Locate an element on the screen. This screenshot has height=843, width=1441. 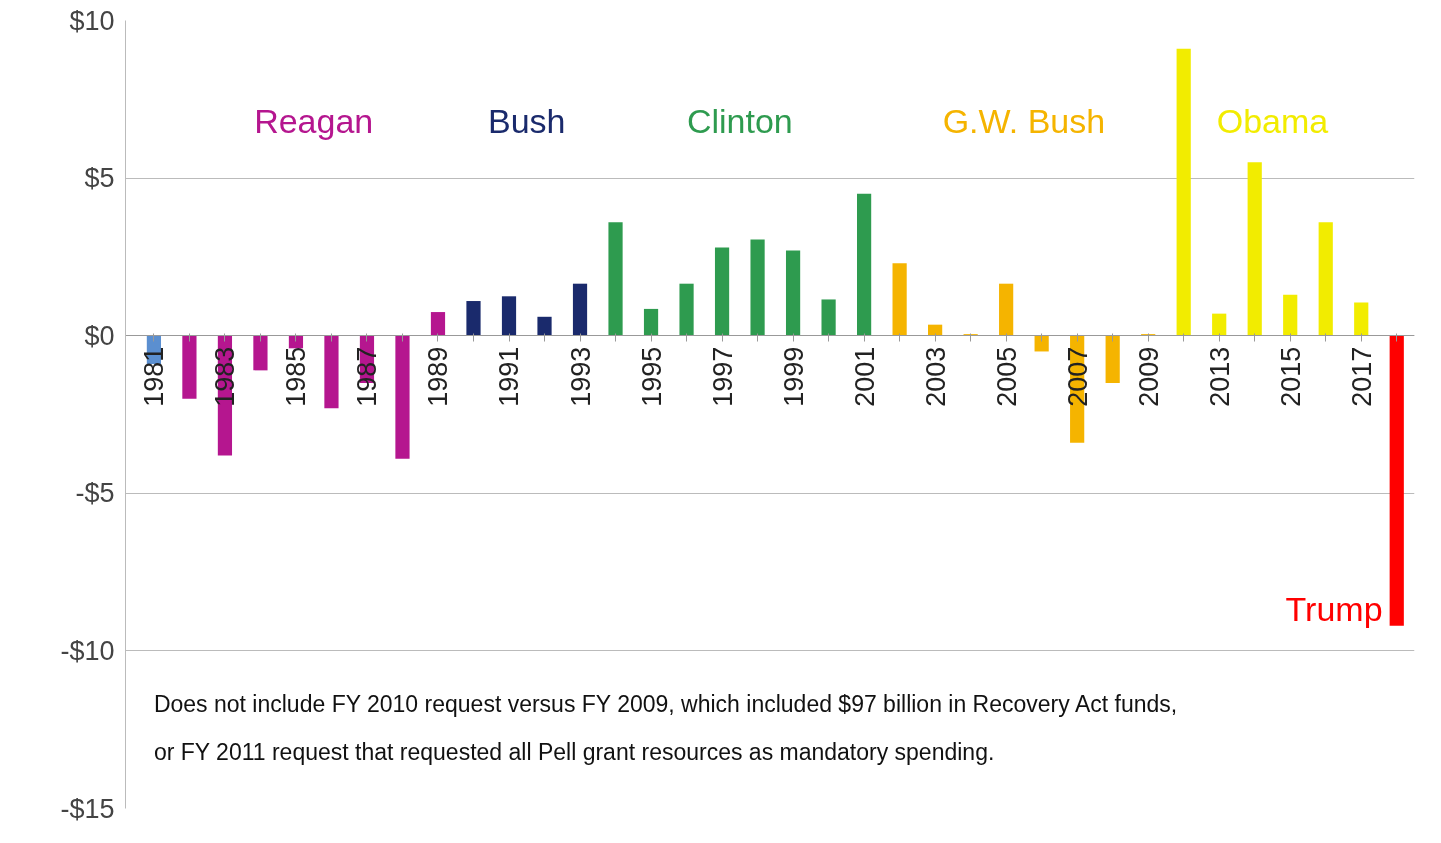
y-tick-label: $0 is located at coordinates (99, 335).